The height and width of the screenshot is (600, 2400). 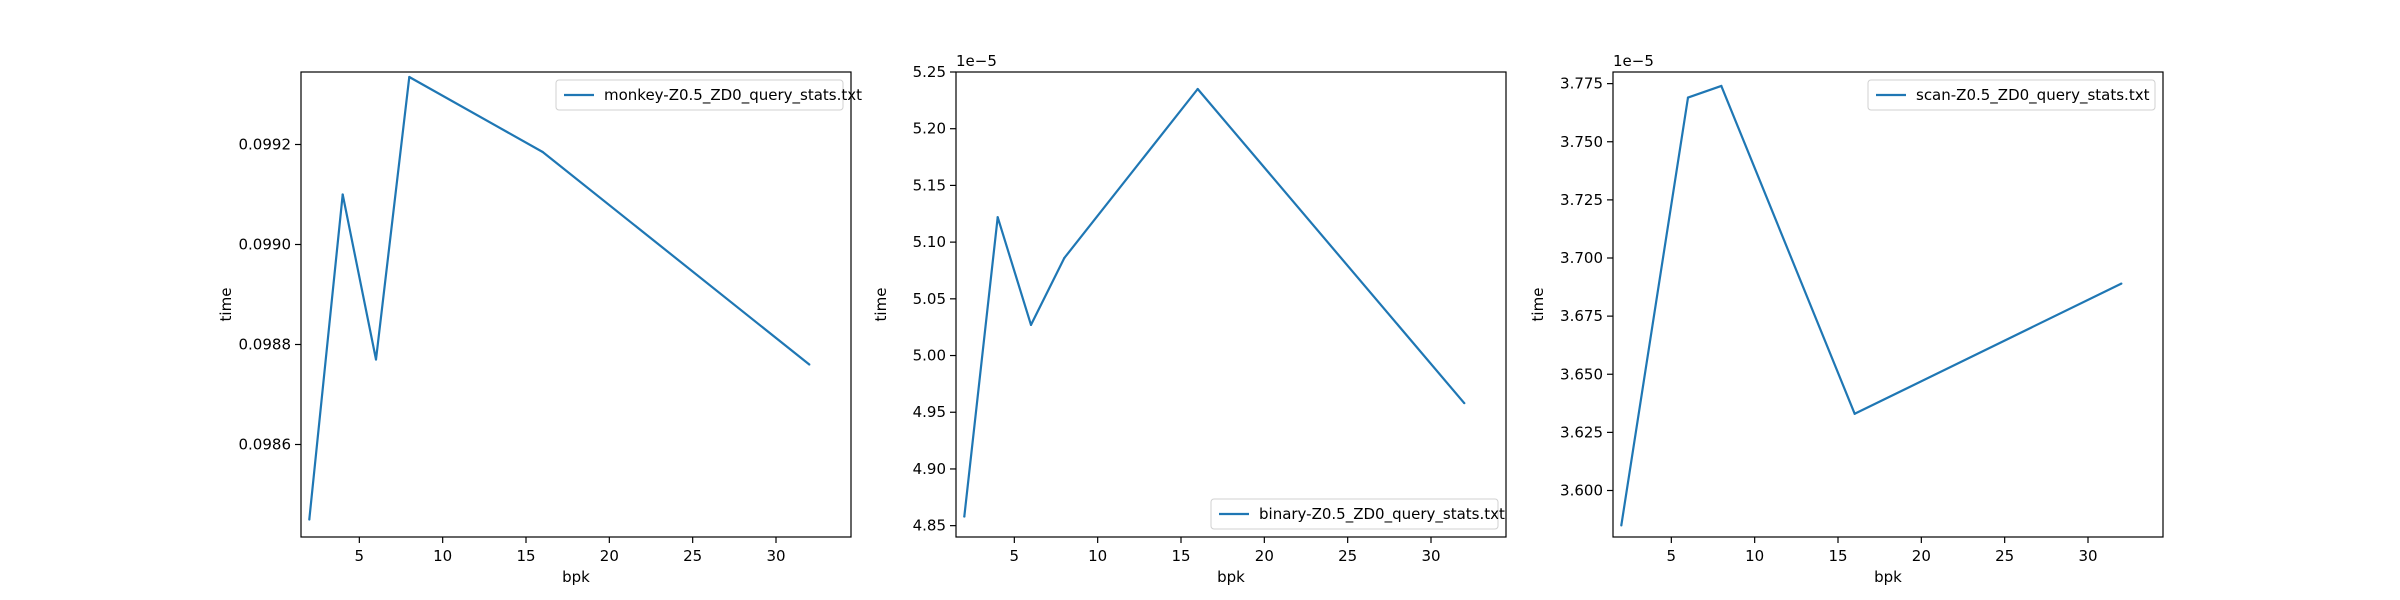 I want to click on y-tick-label: 0.0992, so click(x=265, y=145).